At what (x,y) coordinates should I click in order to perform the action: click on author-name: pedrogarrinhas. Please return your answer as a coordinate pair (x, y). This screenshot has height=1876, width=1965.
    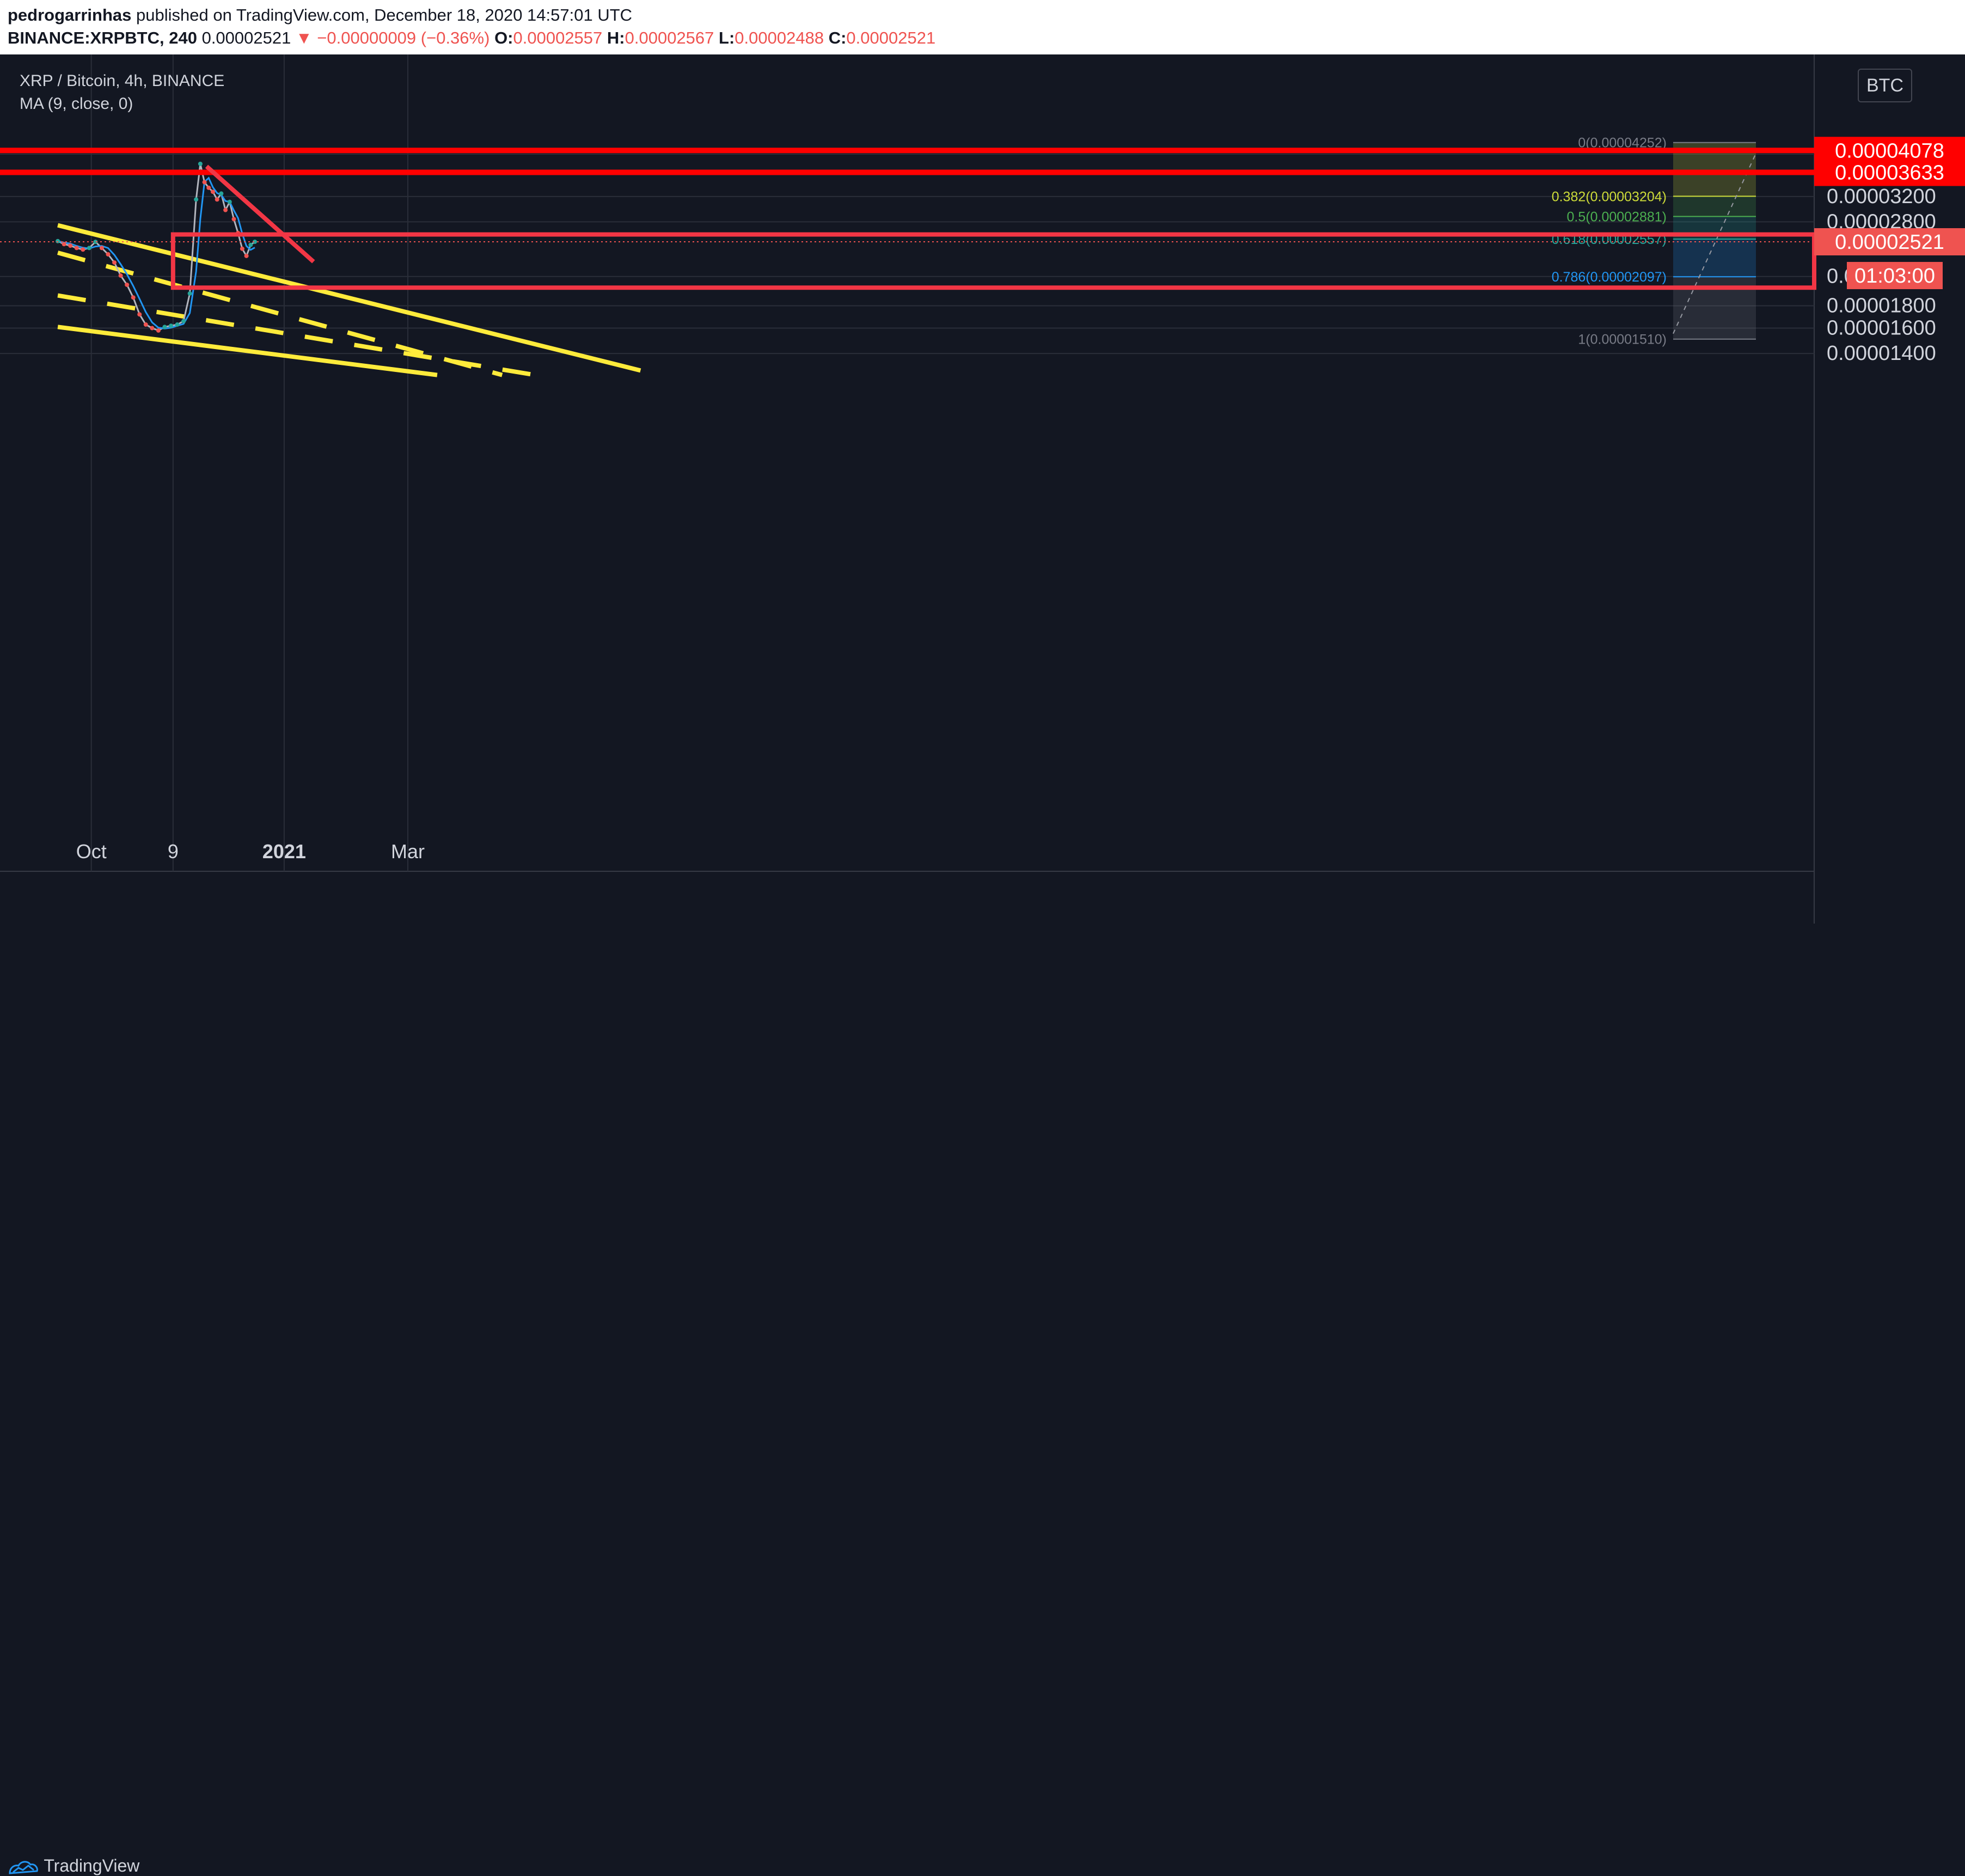
    Looking at the image, I should click on (70, 15).